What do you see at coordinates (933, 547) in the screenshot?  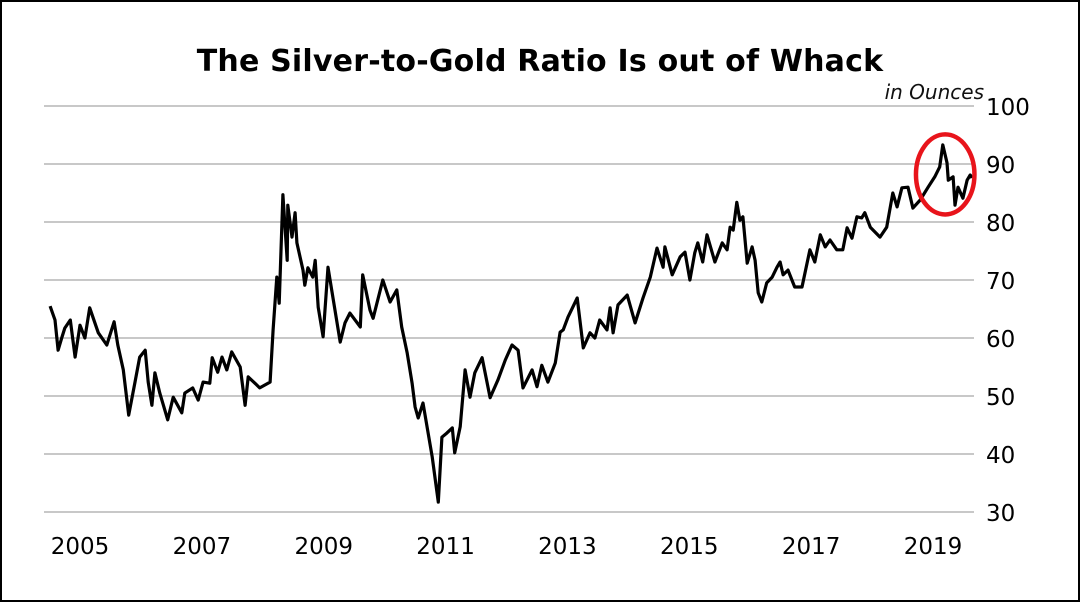 I see `x-tick-label: 2019` at bounding box center [933, 547].